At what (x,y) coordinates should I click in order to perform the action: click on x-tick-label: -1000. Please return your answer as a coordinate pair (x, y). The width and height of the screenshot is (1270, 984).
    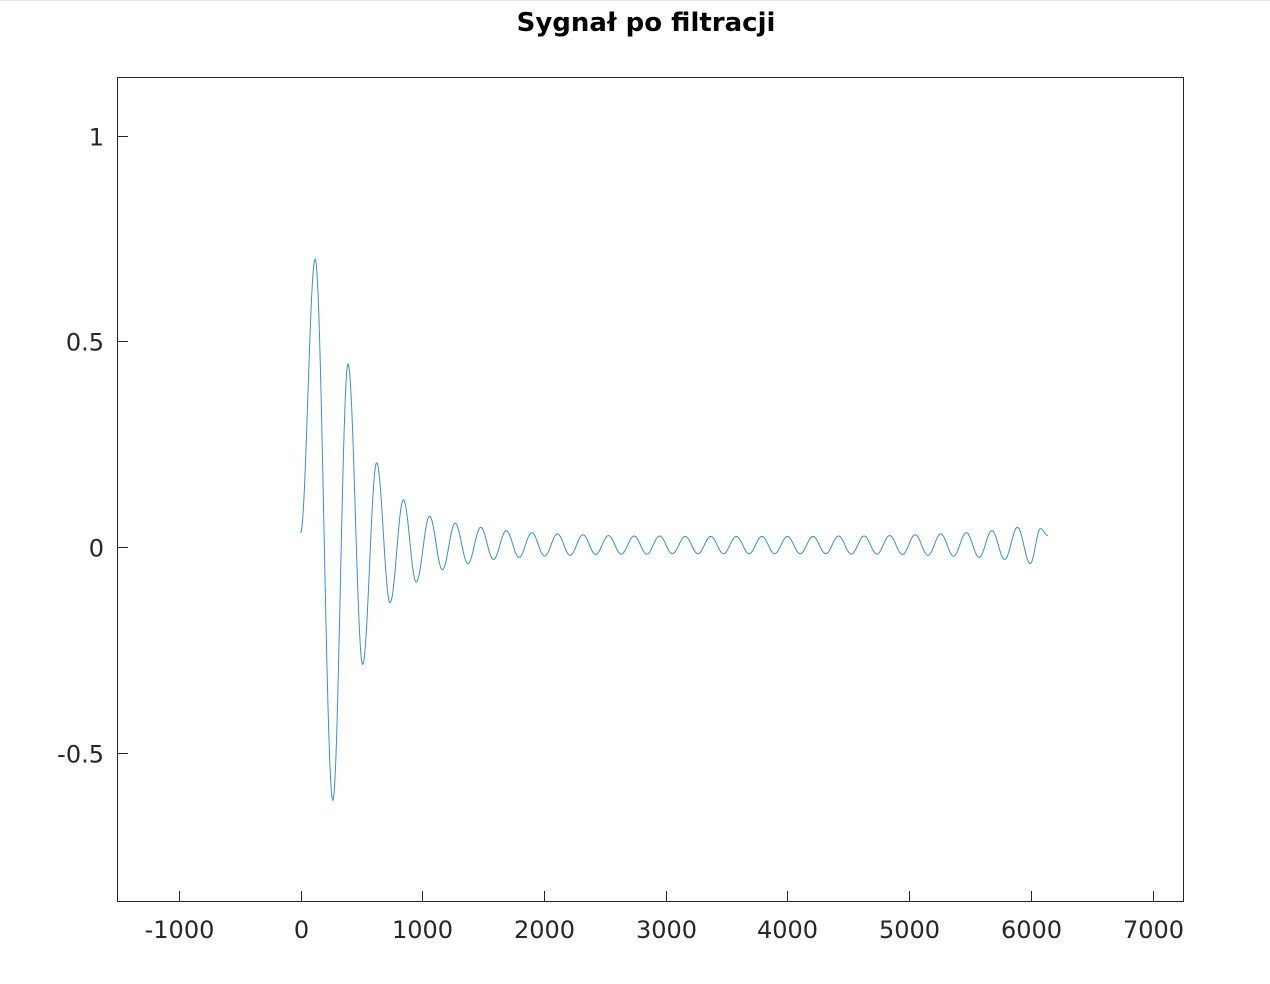
    Looking at the image, I should click on (180, 930).